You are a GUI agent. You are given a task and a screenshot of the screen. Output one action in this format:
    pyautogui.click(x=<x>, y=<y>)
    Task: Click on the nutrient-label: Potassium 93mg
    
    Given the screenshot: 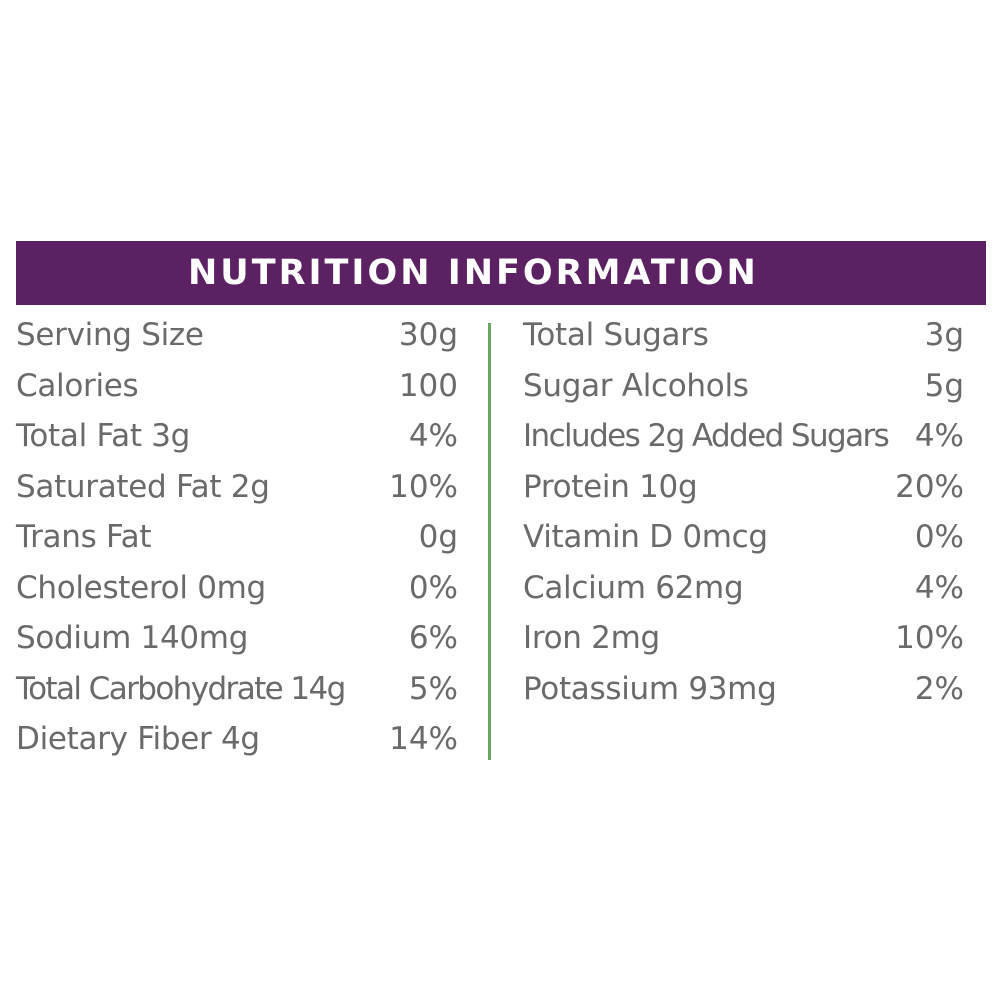 What is the action you would take?
    pyautogui.click(x=650, y=688)
    